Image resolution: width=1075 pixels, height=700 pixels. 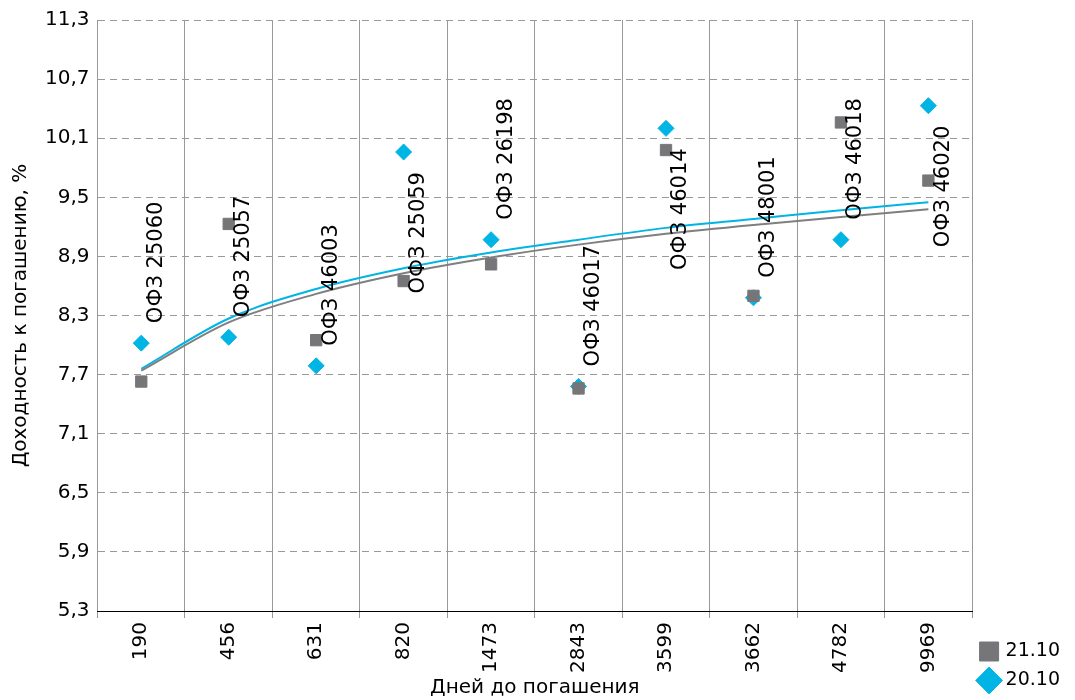 I want to click on y-tick-label: 5,9, so click(x=73, y=550).